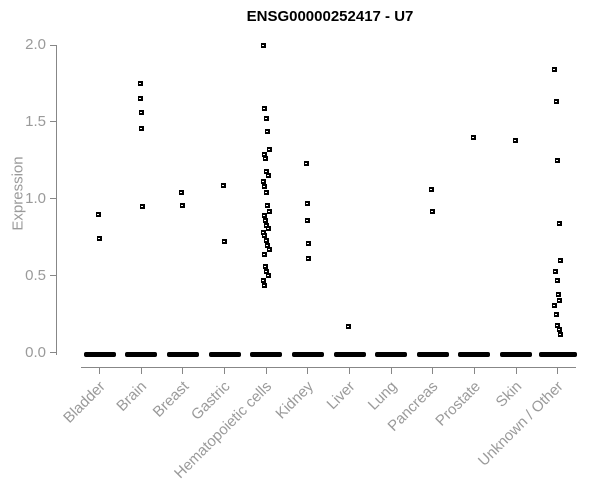 The width and height of the screenshot is (600, 500). Describe the element at coordinates (35, 44) in the screenshot. I see `y-tick-label: 2.0` at that location.